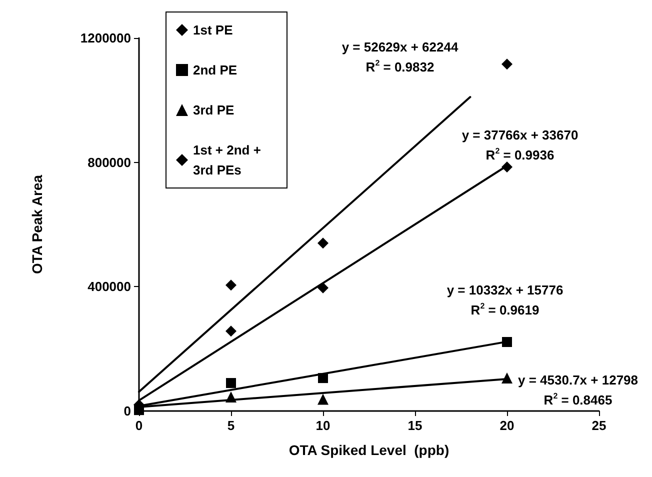  Describe the element at coordinates (214, 110) in the screenshot. I see `legend-label: 3rd PE` at that location.